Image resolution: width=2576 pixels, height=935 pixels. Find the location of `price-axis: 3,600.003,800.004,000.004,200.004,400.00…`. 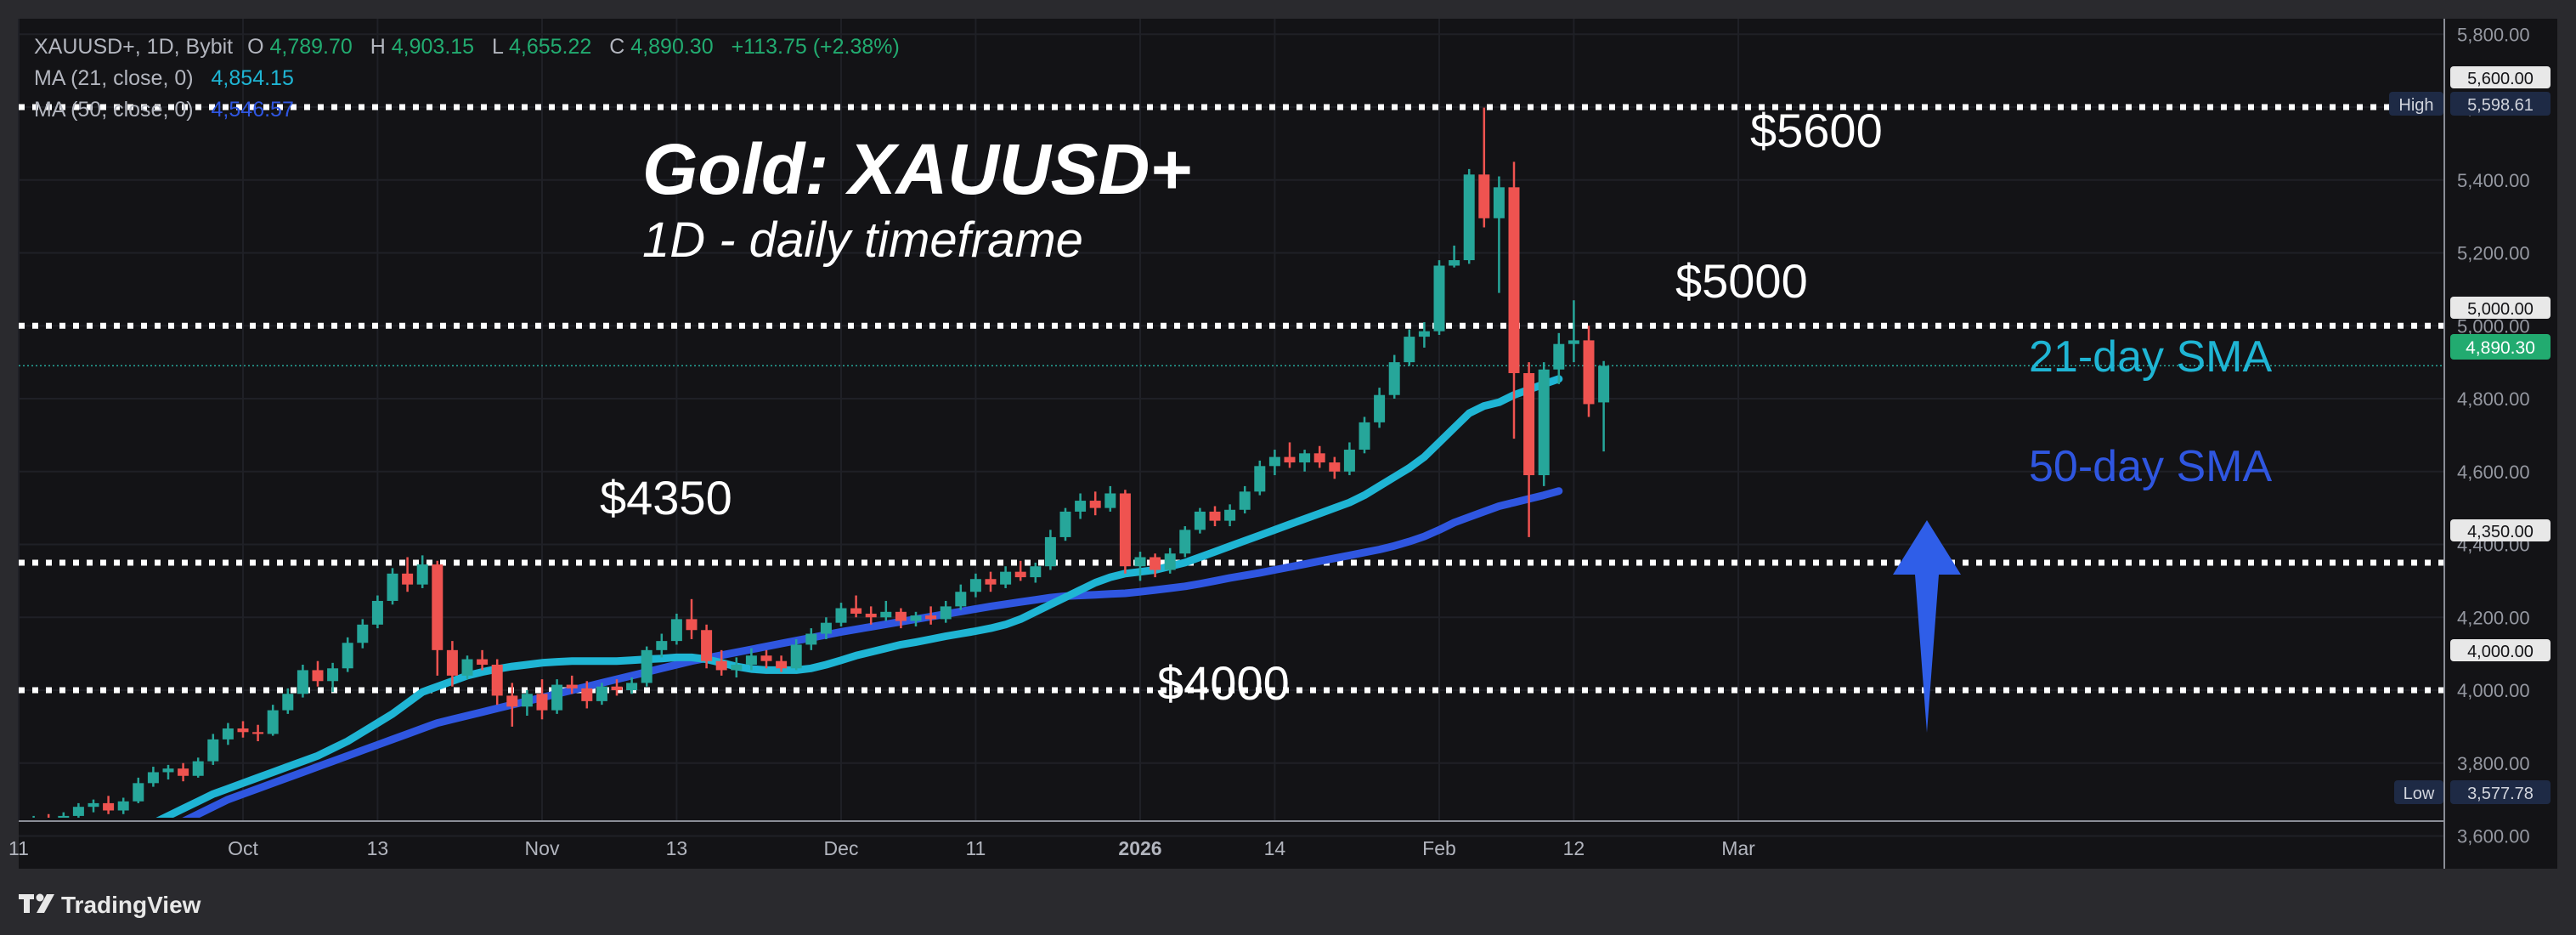

price-axis: 3,600.003,800.004,000.004,200.004,400.00… is located at coordinates (2493, 435).